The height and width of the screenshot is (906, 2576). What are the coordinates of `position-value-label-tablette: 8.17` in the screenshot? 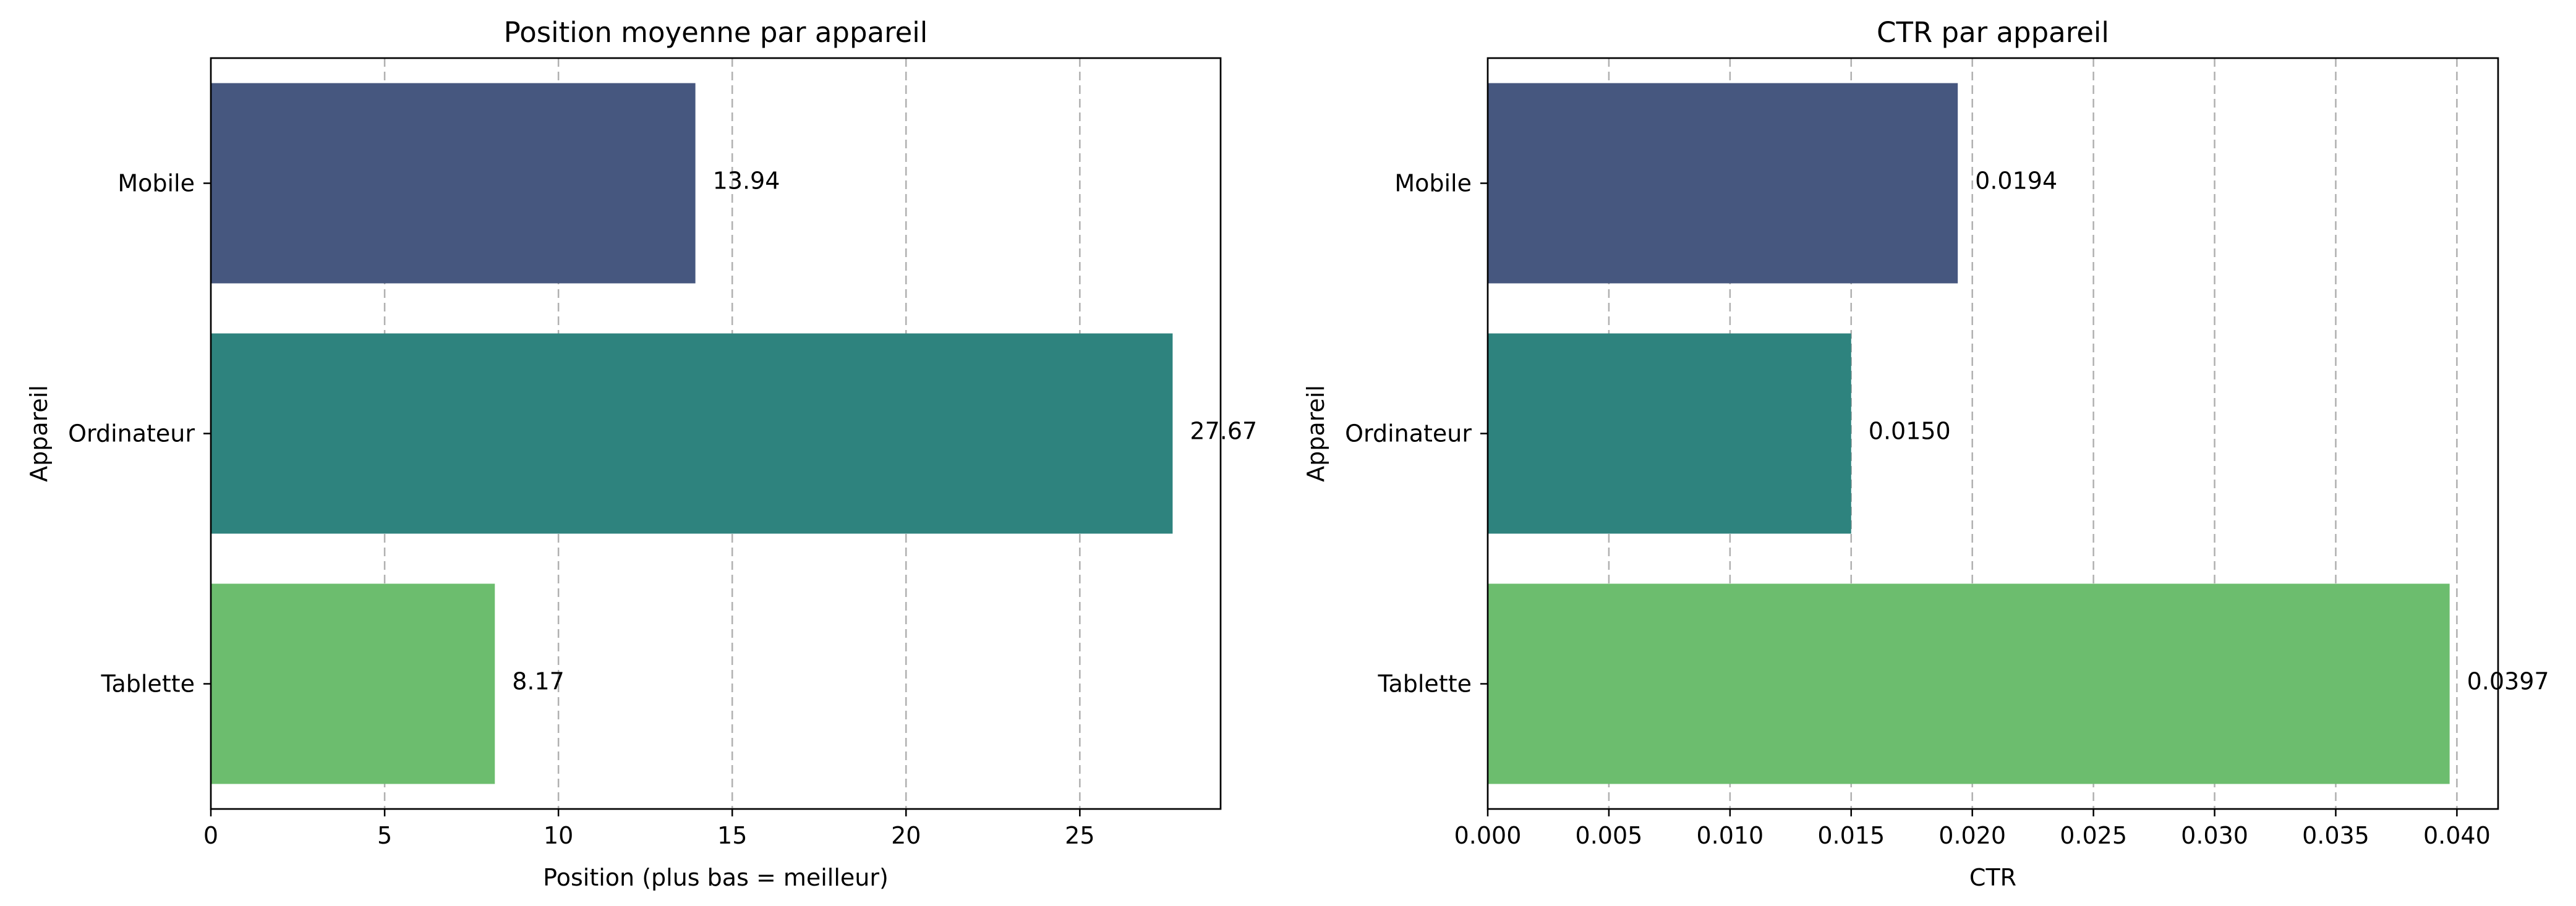 It's located at (538, 681).